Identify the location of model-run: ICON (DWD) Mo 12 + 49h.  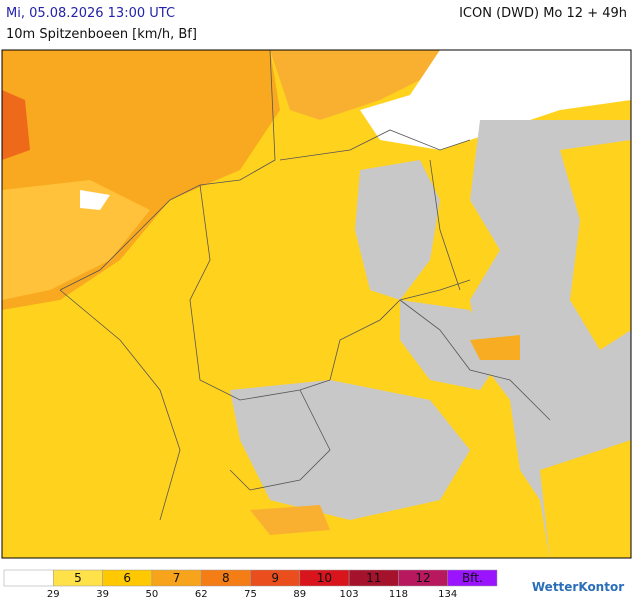
(543, 13).